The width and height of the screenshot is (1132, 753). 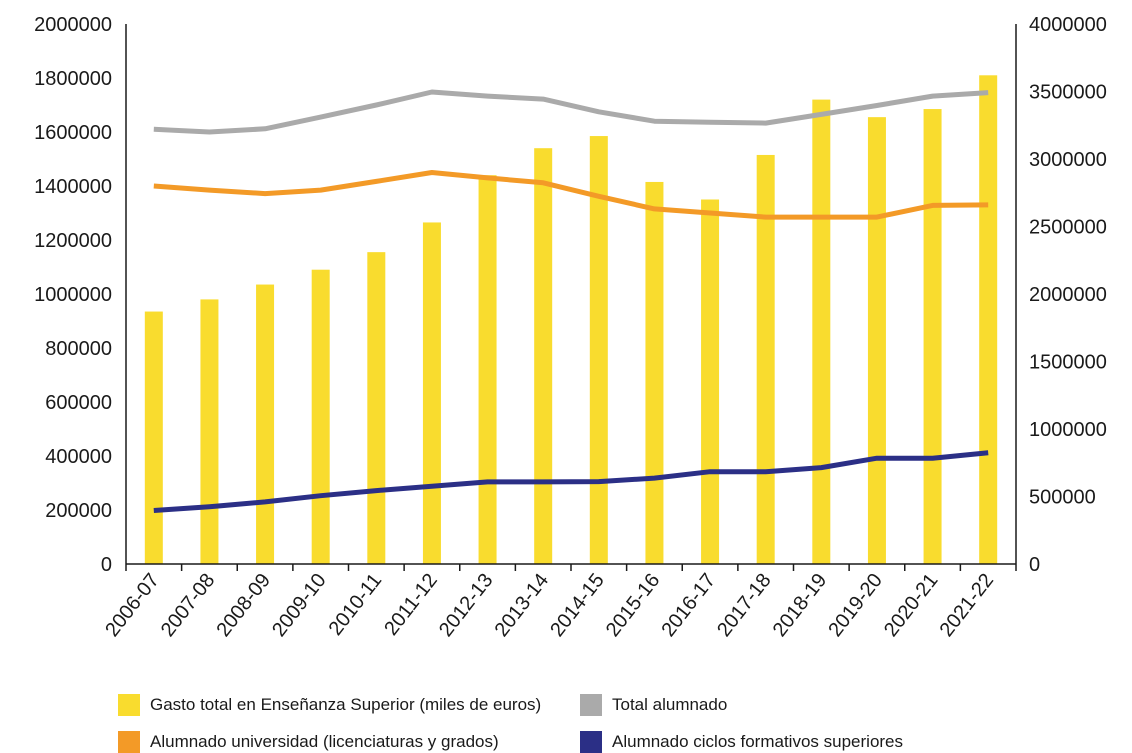 What do you see at coordinates (299, 605) in the screenshot?
I see `x-tick-label: 2009-10` at bounding box center [299, 605].